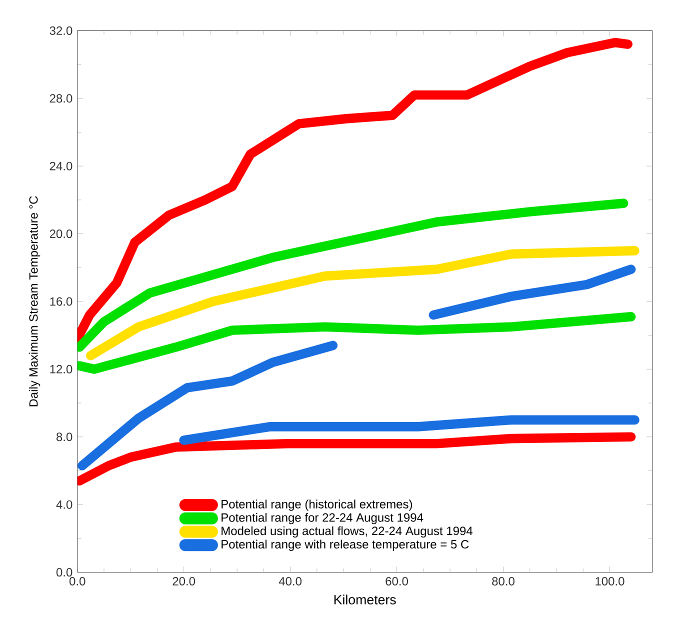  I want to click on y-tick-label: 24.0, so click(61, 166).